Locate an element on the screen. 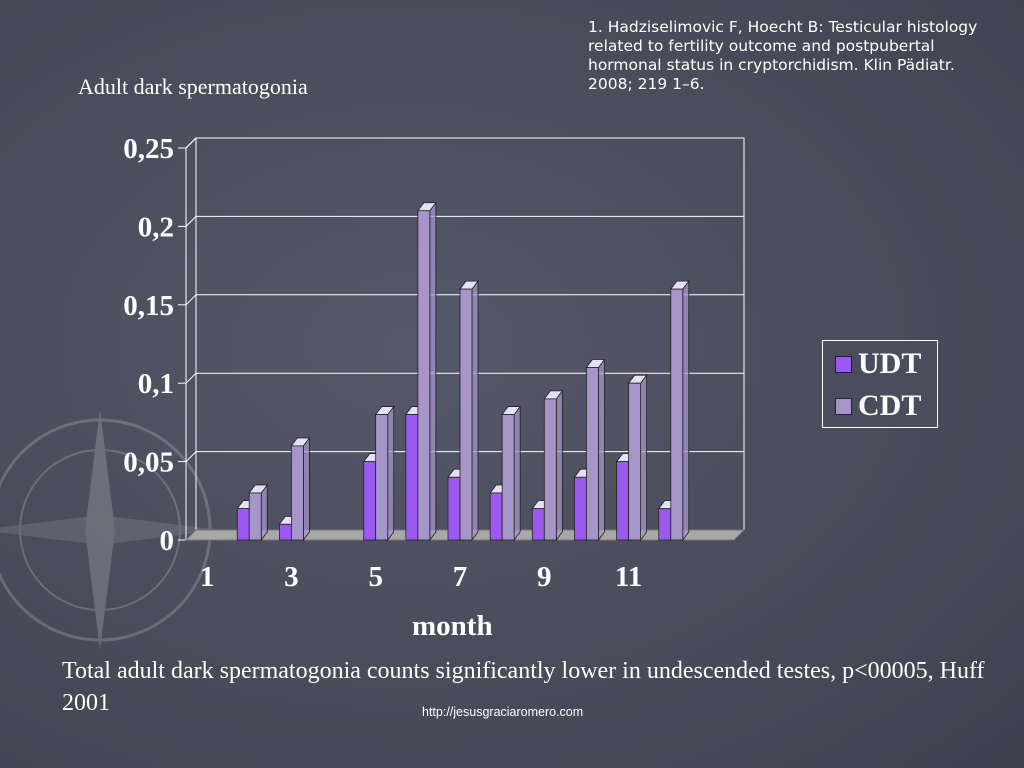 This screenshot has height=768, width=1024. y-tick-label: 0 is located at coordinates (167, 541).